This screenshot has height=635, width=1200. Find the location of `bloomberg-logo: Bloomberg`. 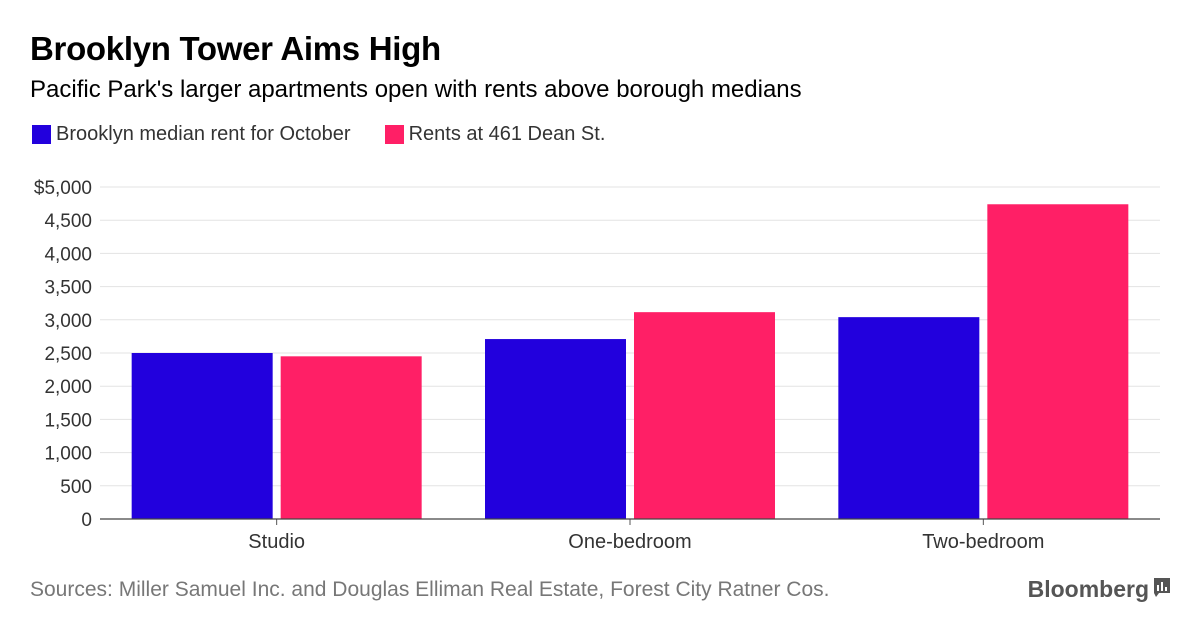

bloomberg-logo: Bloomberg is located at coordinates (1099, 589).